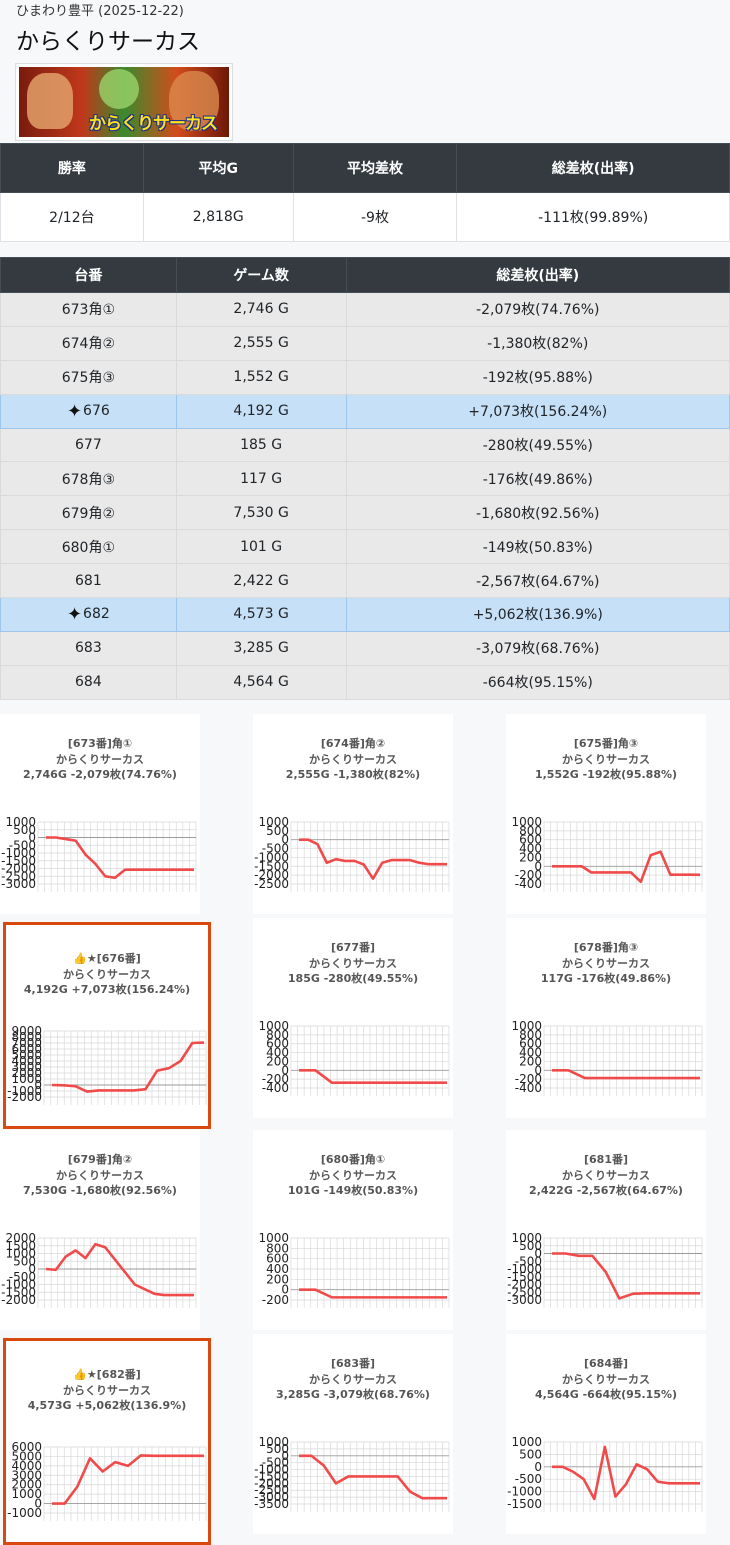  What do you see at coordinates (261, 309) in the screenshot?
I see `machine-games: 2,746 G` at bounding box center [261, 309].